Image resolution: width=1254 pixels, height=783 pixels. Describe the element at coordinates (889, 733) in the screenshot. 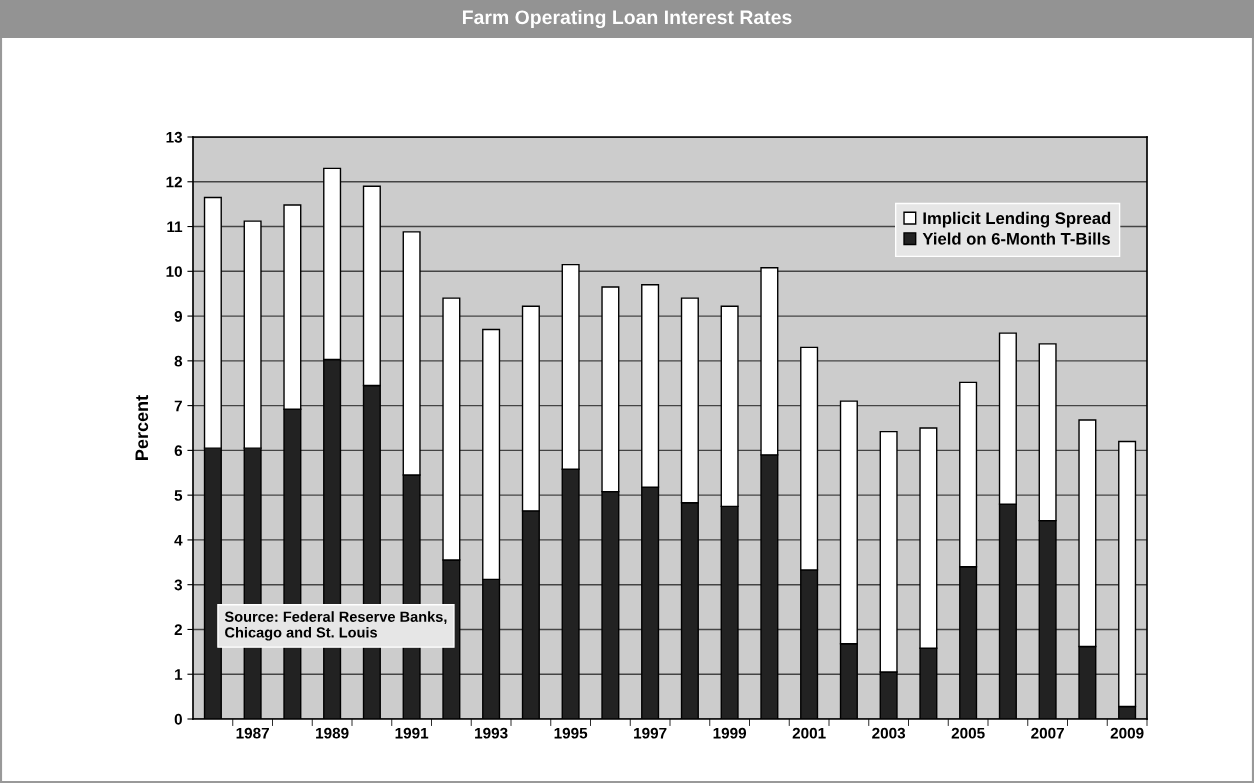

I see `x-tick-label: 2003` at that location.